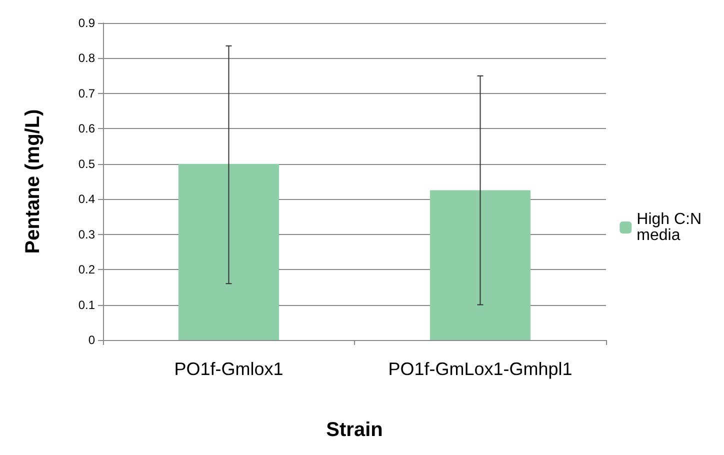 This screenshot has height=455, width=724. Describe the element at coordinates (87, 305) in the screenshot. I see `y-tick-label: 0.1` at that location.